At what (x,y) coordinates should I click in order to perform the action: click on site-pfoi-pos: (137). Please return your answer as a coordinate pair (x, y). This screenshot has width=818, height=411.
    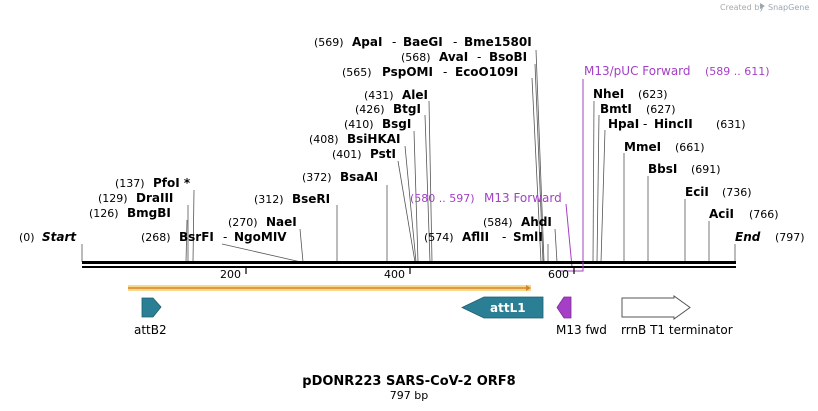
    Looking at the image, I should click on (130, 183).